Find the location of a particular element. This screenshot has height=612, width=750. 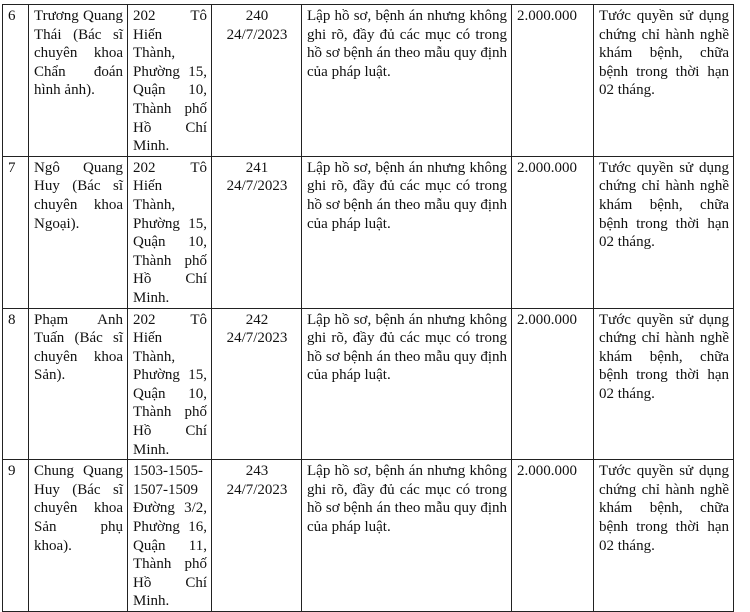

row-number: 8 is located at coordinates (15, 384).